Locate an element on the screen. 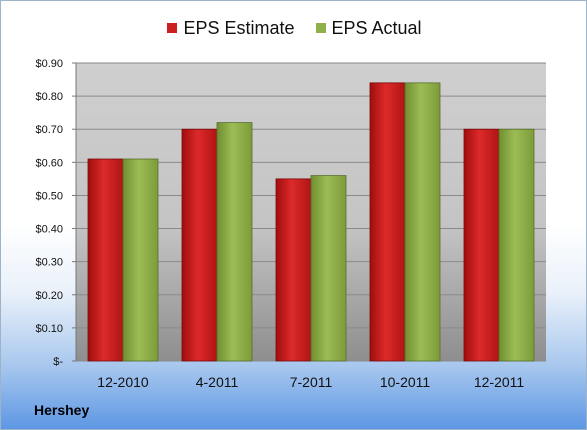  y-tick-label: $0.70 is located at coordinates (49, 130).